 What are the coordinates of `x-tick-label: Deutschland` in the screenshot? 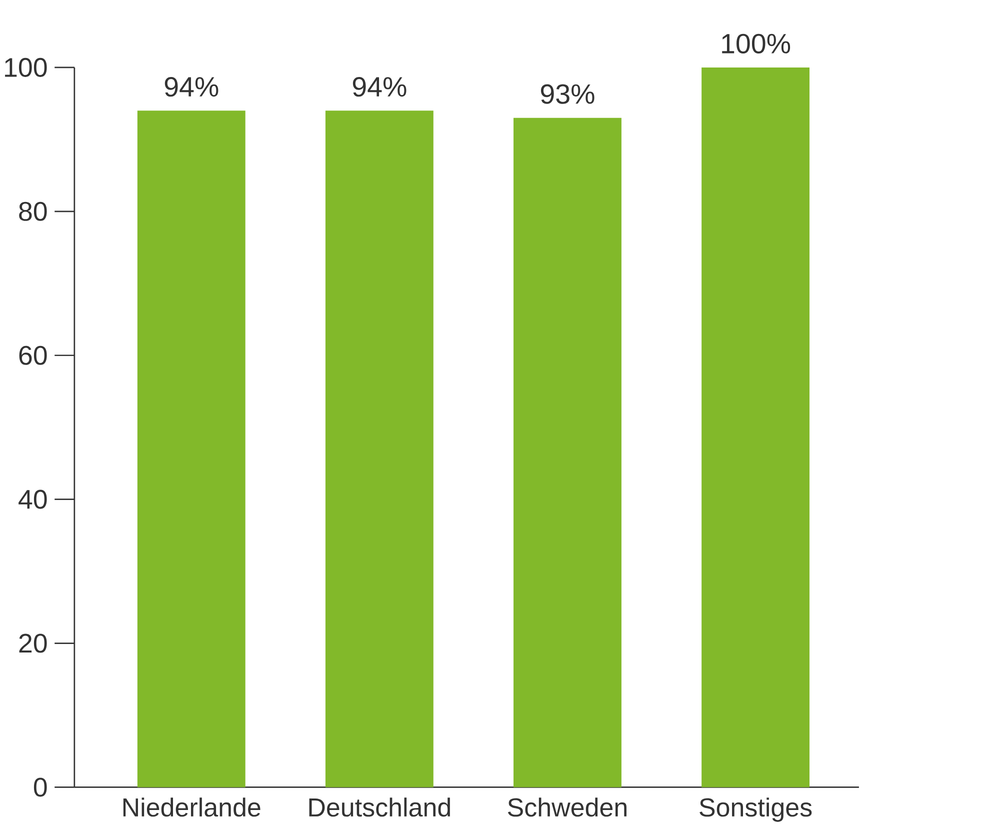 It's located at (379, 807).